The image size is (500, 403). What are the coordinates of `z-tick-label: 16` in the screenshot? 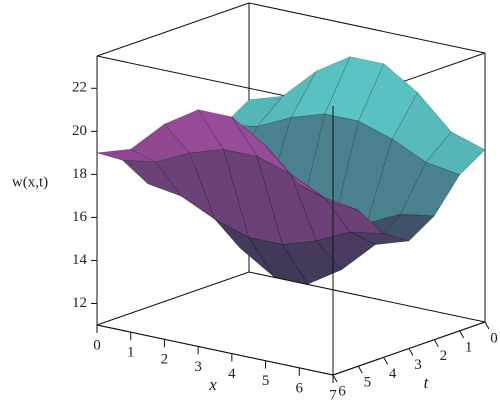 It's located at (80, 217).